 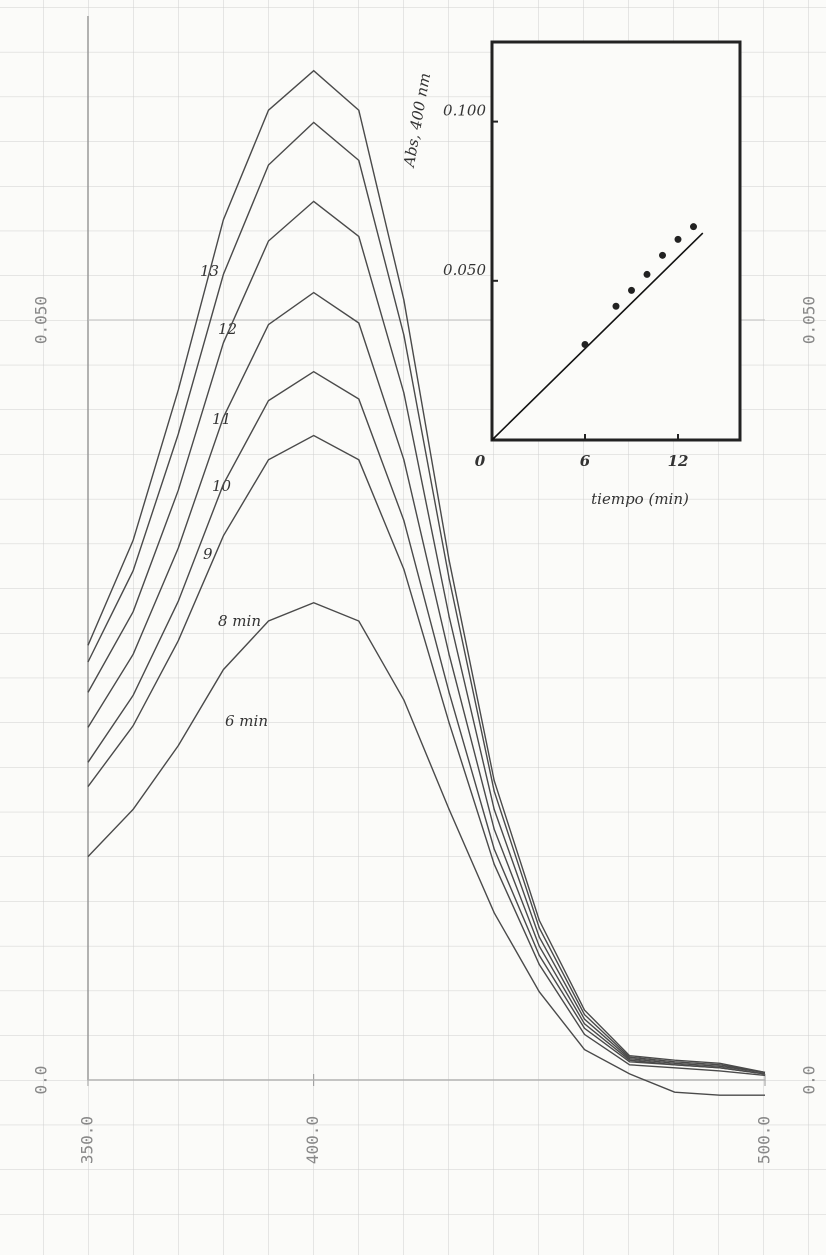 I want to click on inset-frame, so click(x=616, y=241).